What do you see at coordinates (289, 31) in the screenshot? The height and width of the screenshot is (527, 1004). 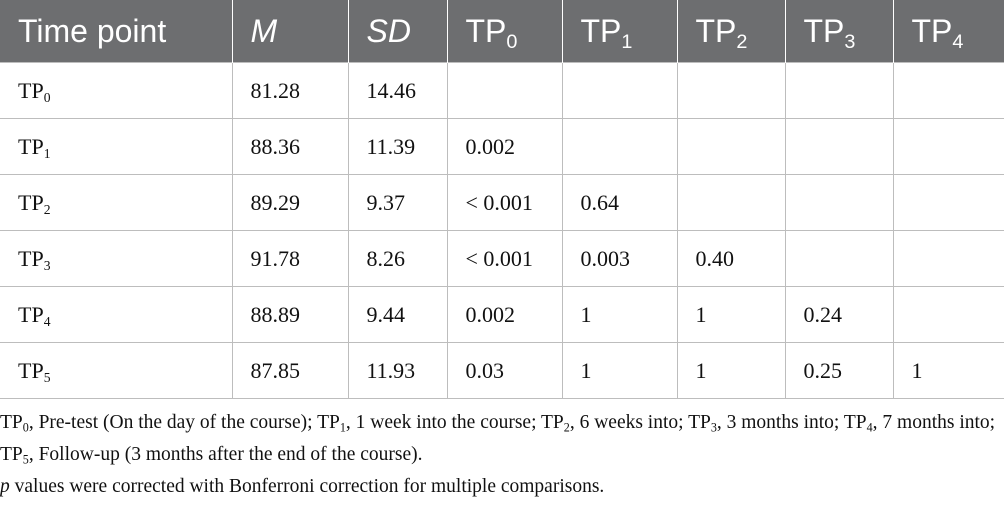 I see `header-cell: M` at bounding box center [289, 31].